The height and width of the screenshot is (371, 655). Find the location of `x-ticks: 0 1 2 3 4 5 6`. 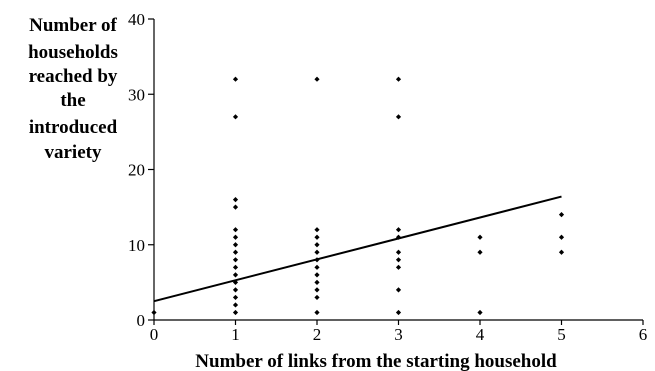

x-ticks: 0 1 2 3 4 5 6 is located at coordinates (399, 332).